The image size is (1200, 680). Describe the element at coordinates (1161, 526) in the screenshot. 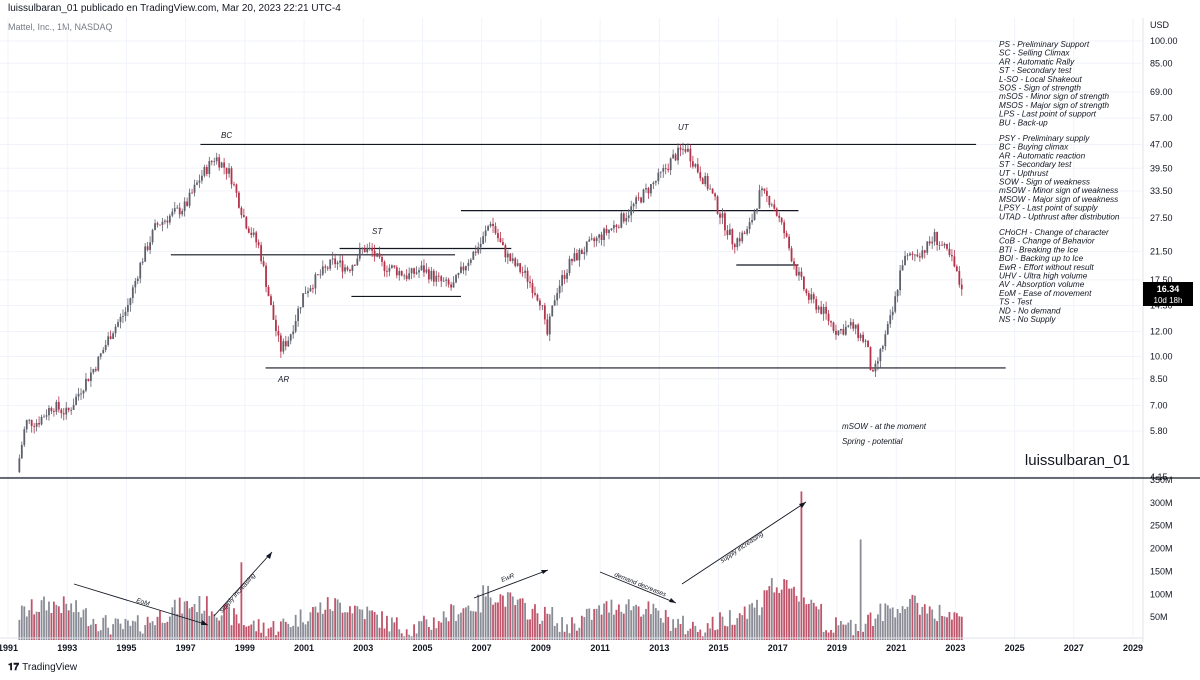

I see `volume-tick-label: 250M` at that location.